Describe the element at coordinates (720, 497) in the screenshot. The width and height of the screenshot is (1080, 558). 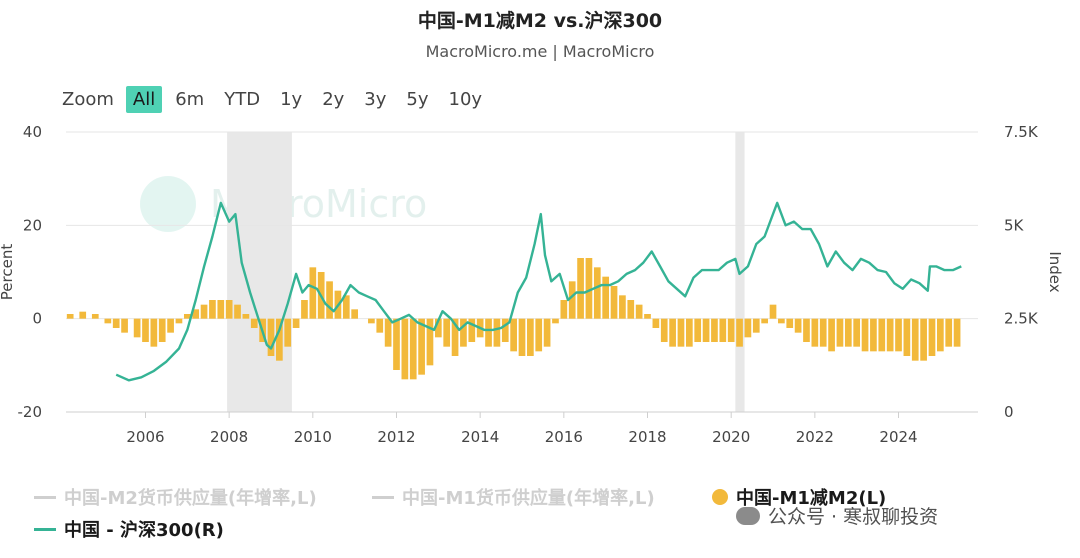
I see `legend-dot-icon` at that location.